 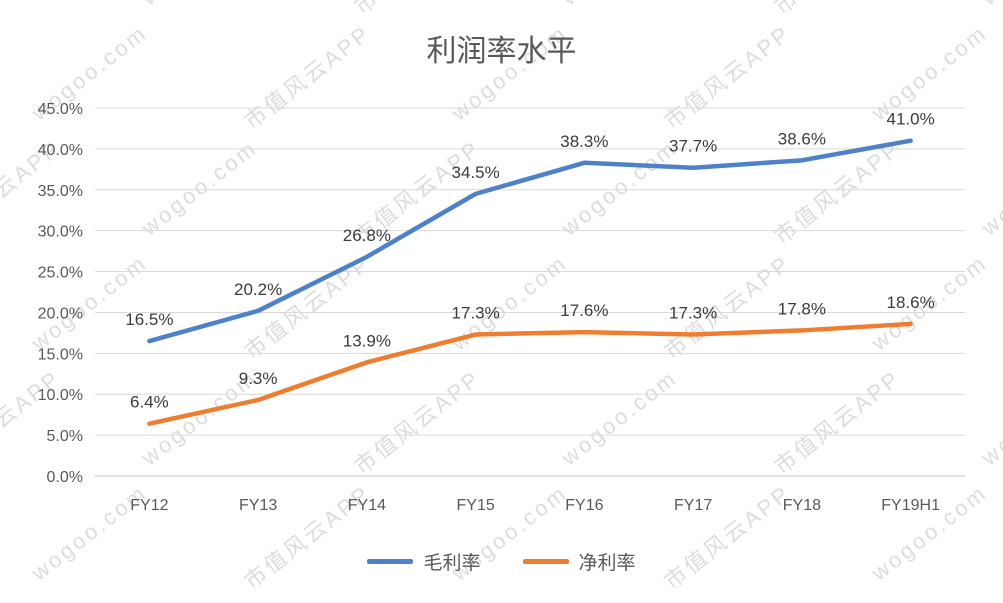 What do you see at coordinates (802, 308) in the screenshot?
I see `svg-text: 17.8%` at bounding box center [802, 308].